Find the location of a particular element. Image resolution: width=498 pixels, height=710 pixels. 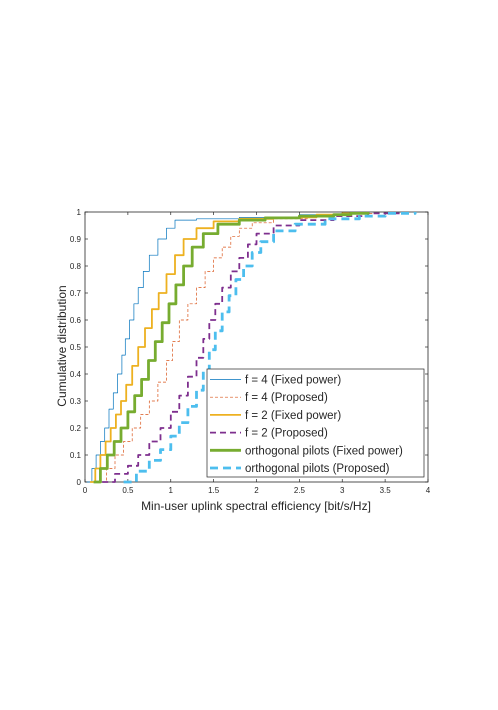

y-axis-label: Cumulative distribution is located at coordinates (62, 345).